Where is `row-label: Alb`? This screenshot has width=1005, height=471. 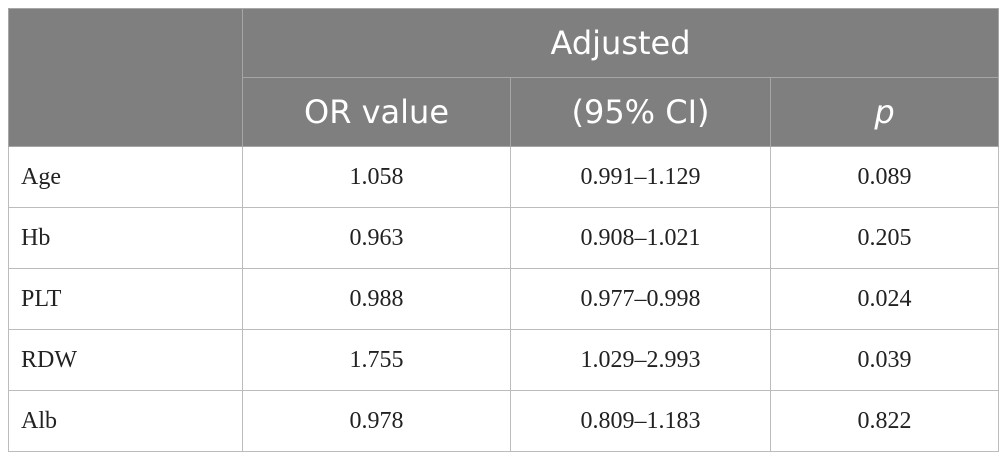
row-label: Alb is located at coordinates (125, 421).